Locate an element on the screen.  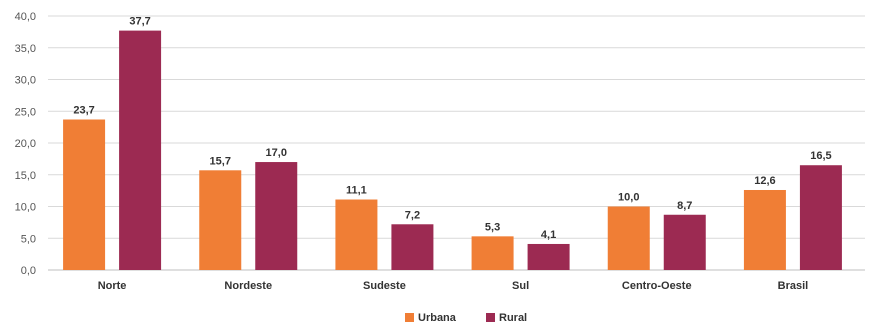
y-tick-label: 25,0 is located at coordinates (25, 112).